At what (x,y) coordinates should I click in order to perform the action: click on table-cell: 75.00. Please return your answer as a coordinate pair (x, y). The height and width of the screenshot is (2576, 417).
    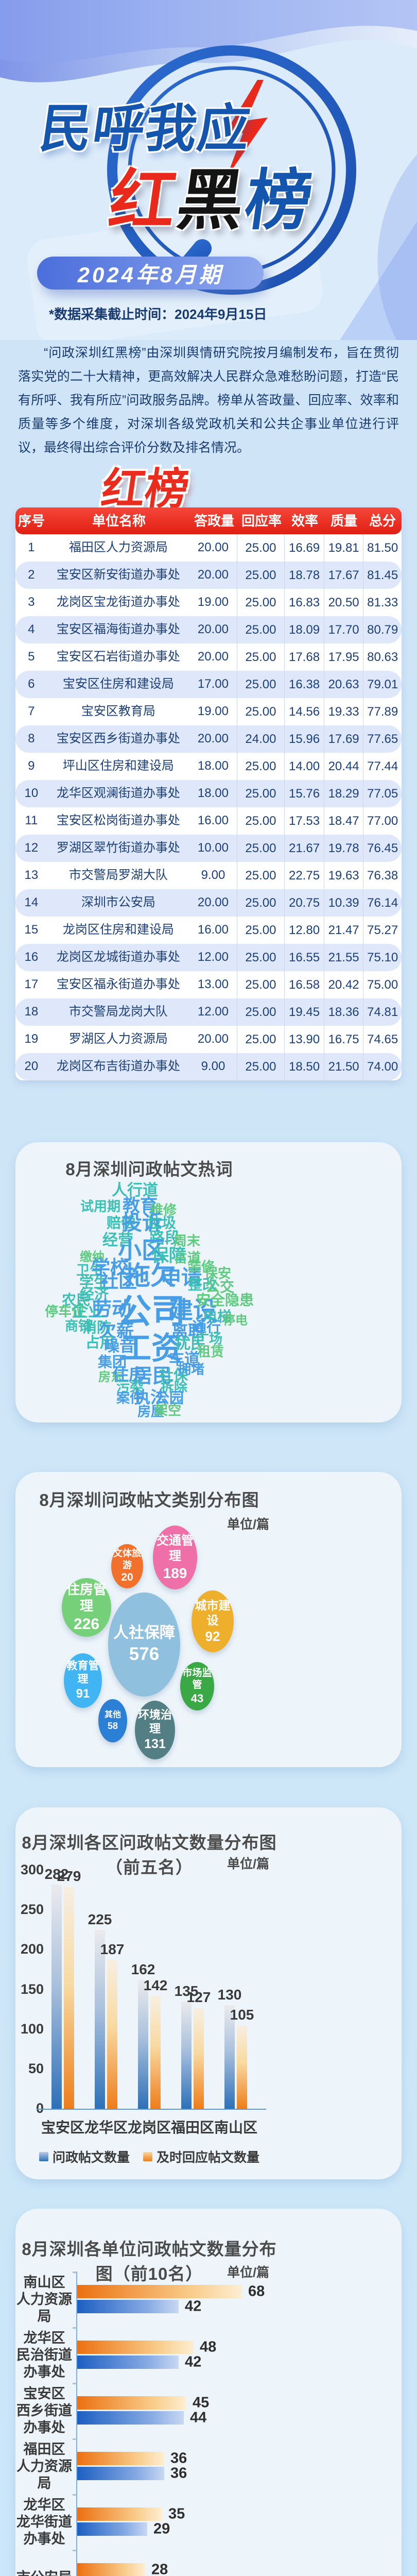
    Looking at the image, I should click on (382, 984).